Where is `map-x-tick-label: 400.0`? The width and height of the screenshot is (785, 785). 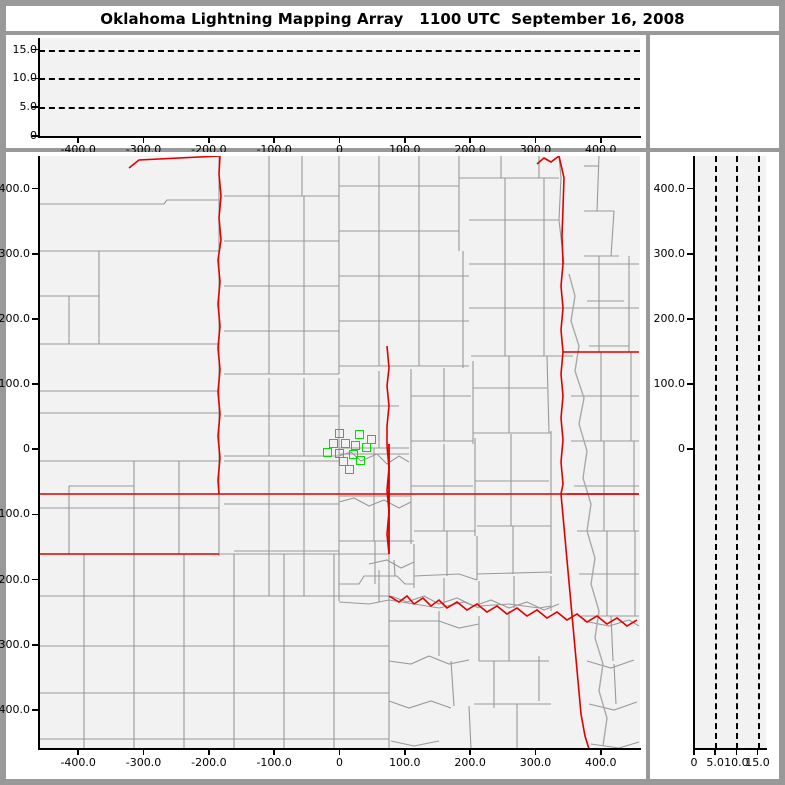
map-x-tick-label: 400.0 is located at coordinates (601, 762).